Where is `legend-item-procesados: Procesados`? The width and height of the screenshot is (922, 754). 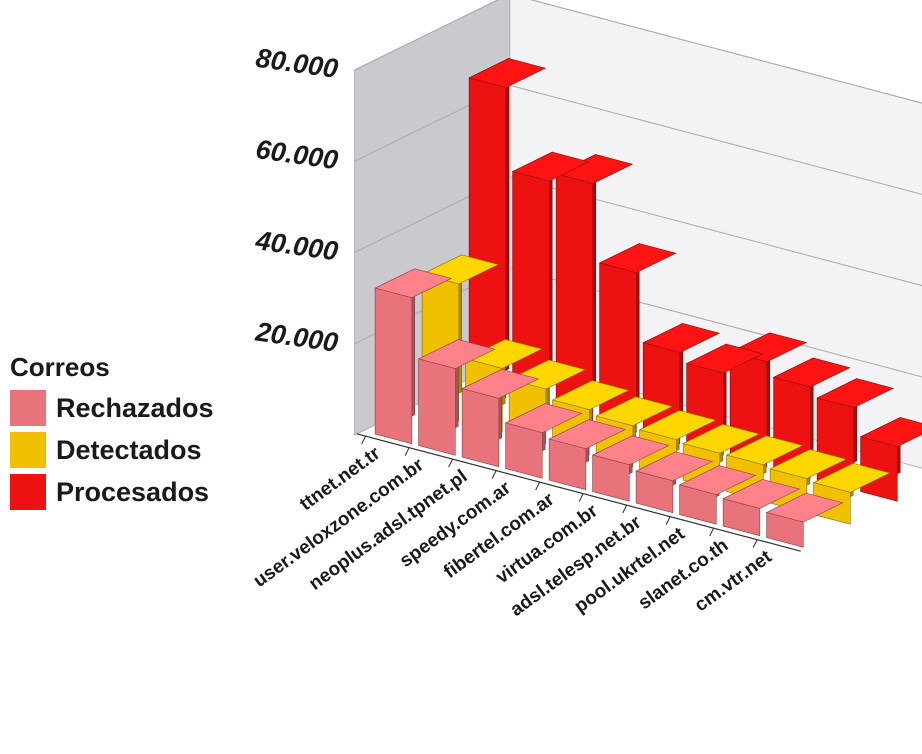
legend-item-procesados: Procesados is located at coordinates (160, 492).